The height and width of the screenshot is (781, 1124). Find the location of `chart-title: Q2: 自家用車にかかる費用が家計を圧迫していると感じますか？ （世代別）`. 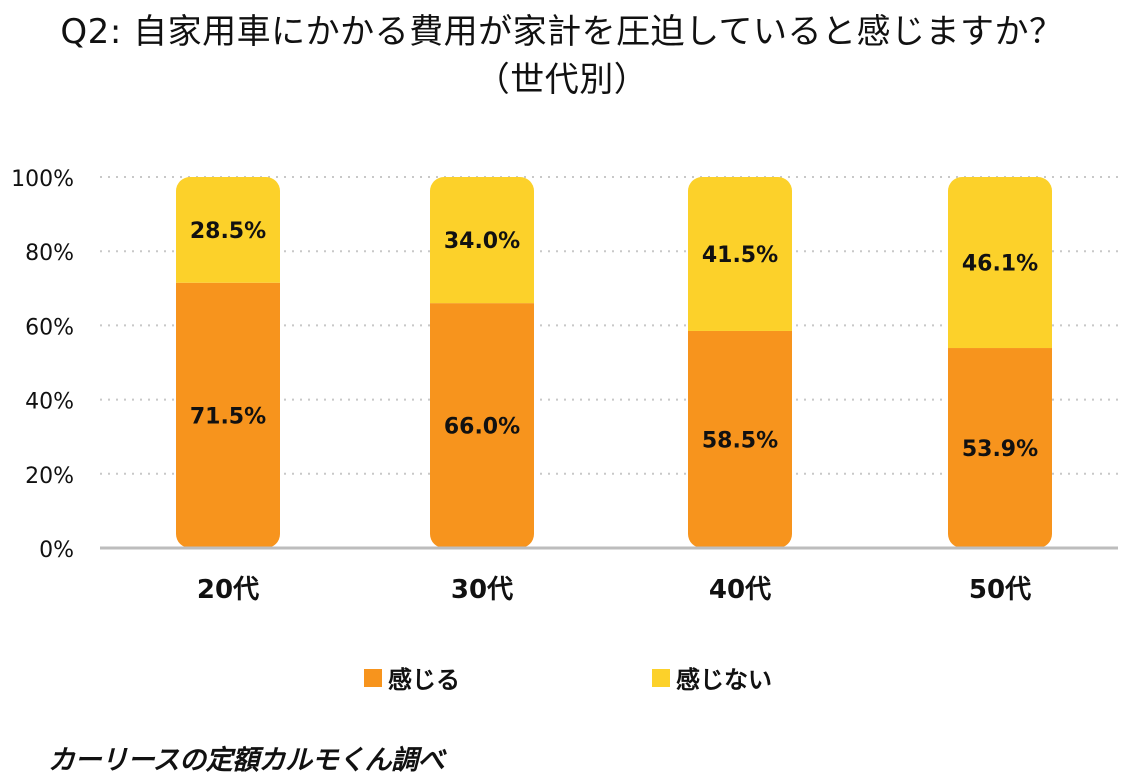

chart-title: Q2: 自家用車にかかる費用が家計を圧迫していると感じますか？ （世代別） is located at coordinates (562, 56).